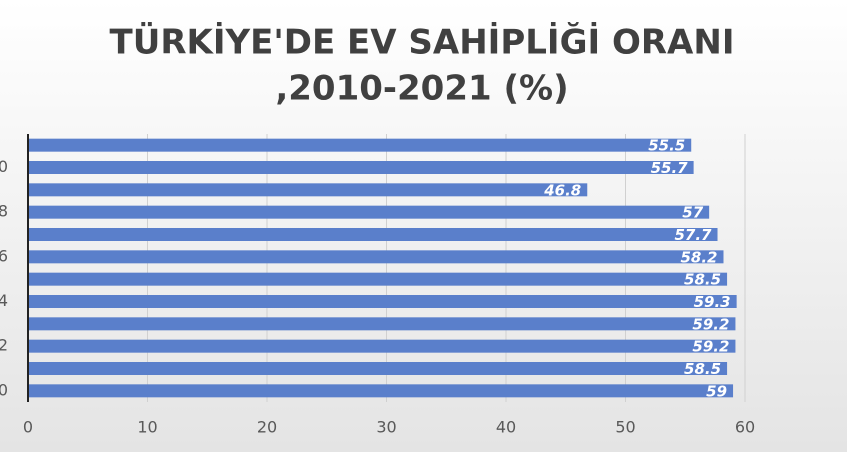 Image resolution: width=847 pixels, height=452 pixels. I want to click on value-label: 57.7, so click(693, 235).